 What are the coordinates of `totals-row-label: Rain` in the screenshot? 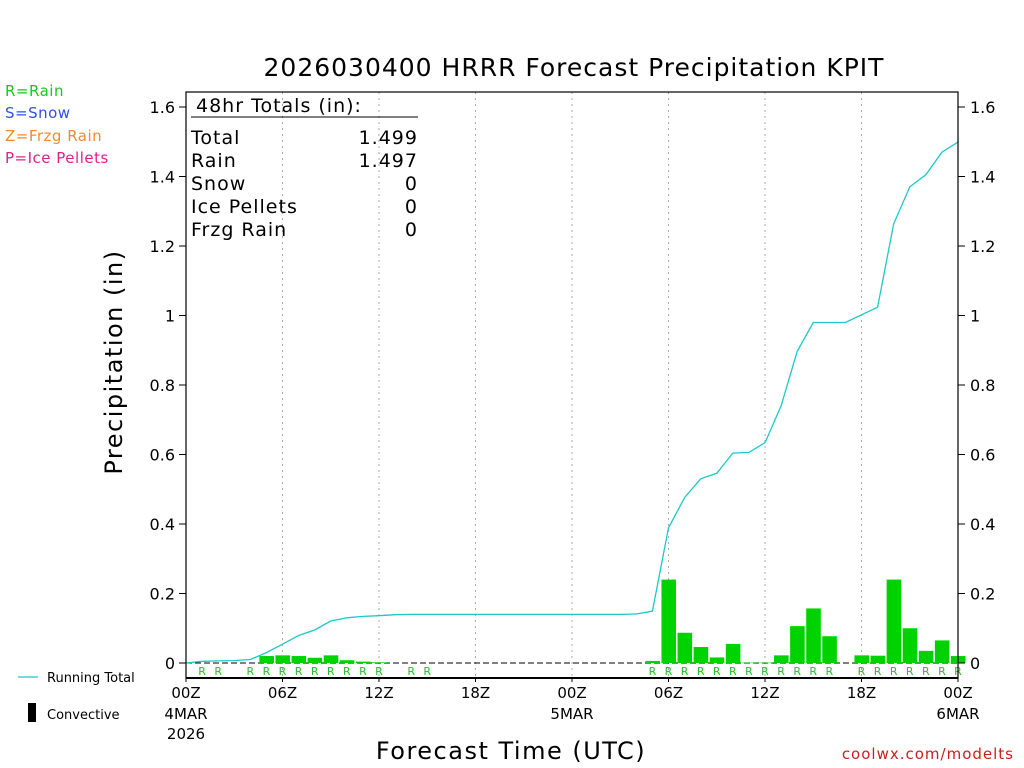 It's located at (214, 161).